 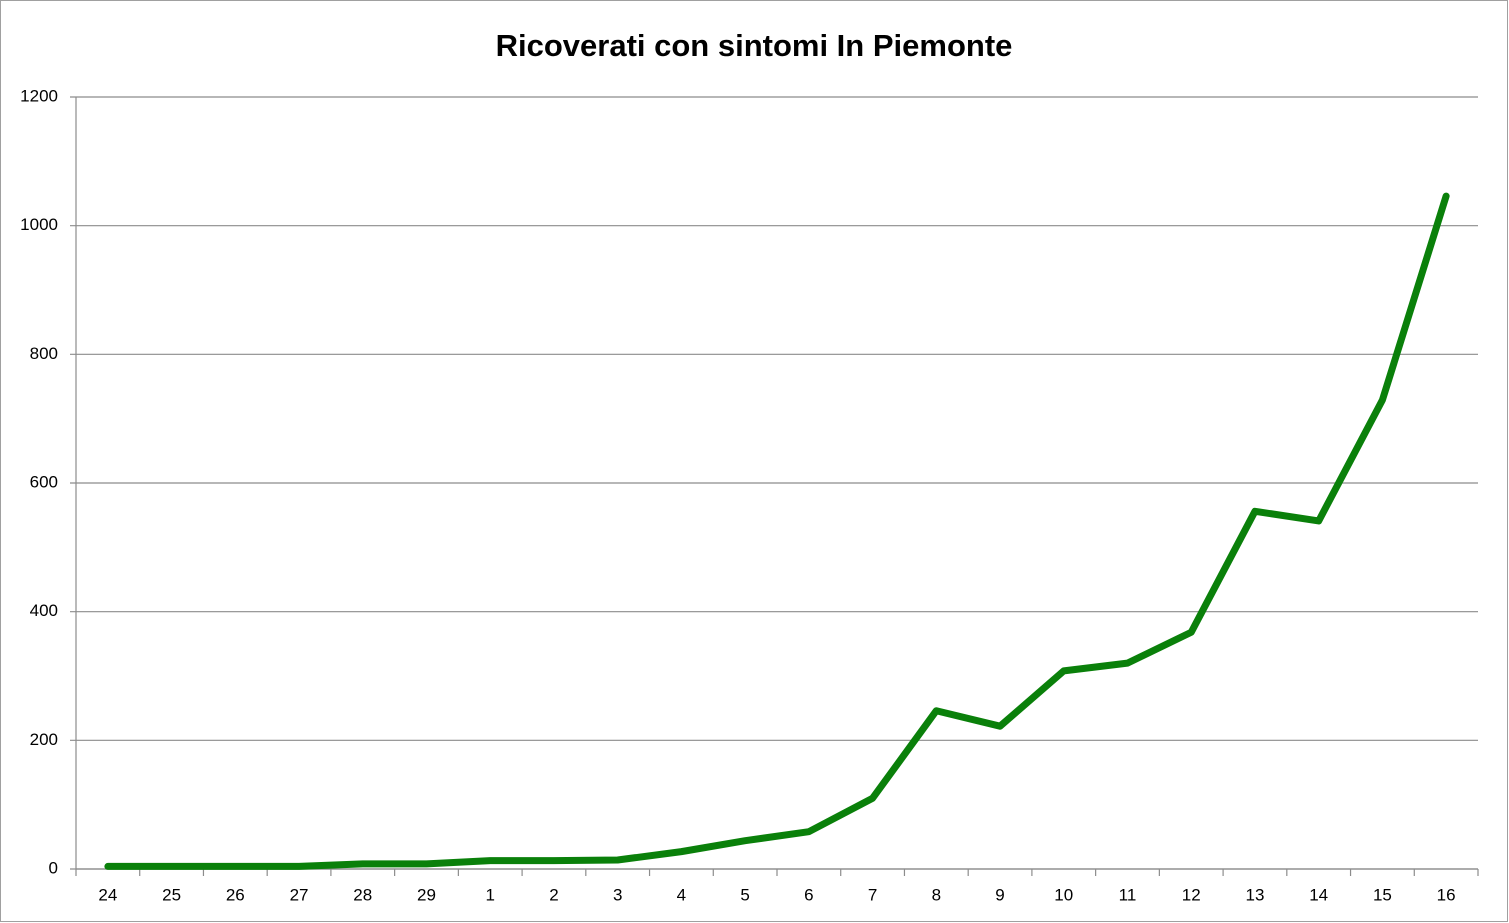 What do you see at coordinates (617, 894) in the screenshot?
I see `x-tick-label: 3` at bounding box center [617, 894].